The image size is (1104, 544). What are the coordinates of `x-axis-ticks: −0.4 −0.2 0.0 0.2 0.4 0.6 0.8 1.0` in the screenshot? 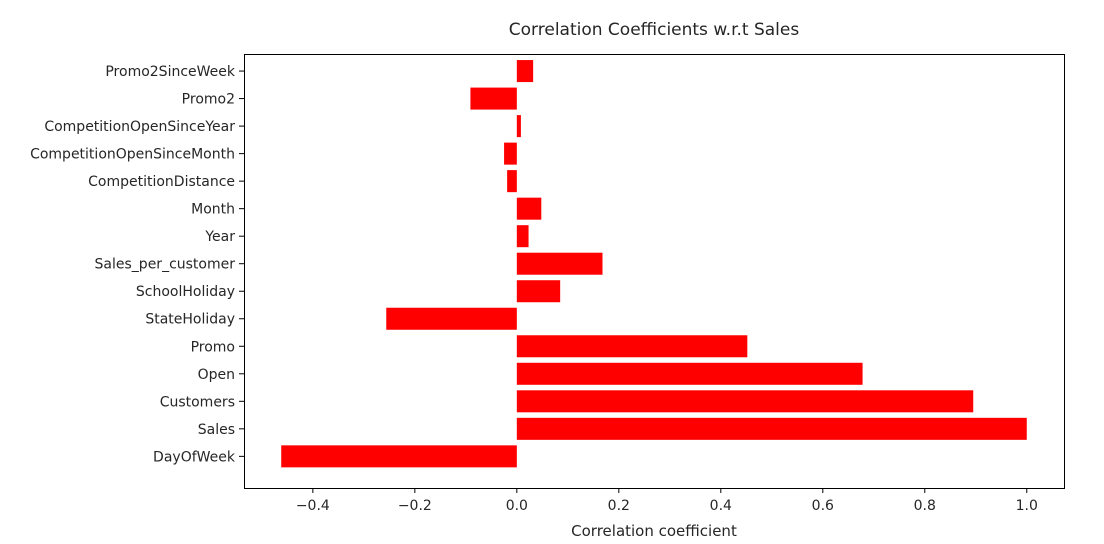 It's located at (667, 501).